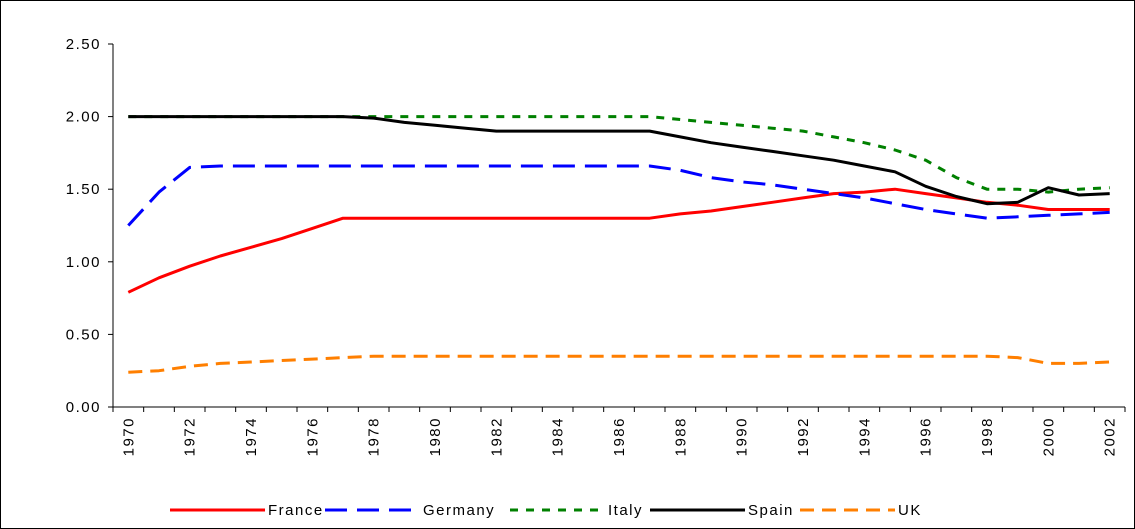 The image size is (1135, 529). What do you see at coordinates (1048, 436) in the screenshot?
I see `x-tick-label: 2000` at bounding box center [1048, 436].